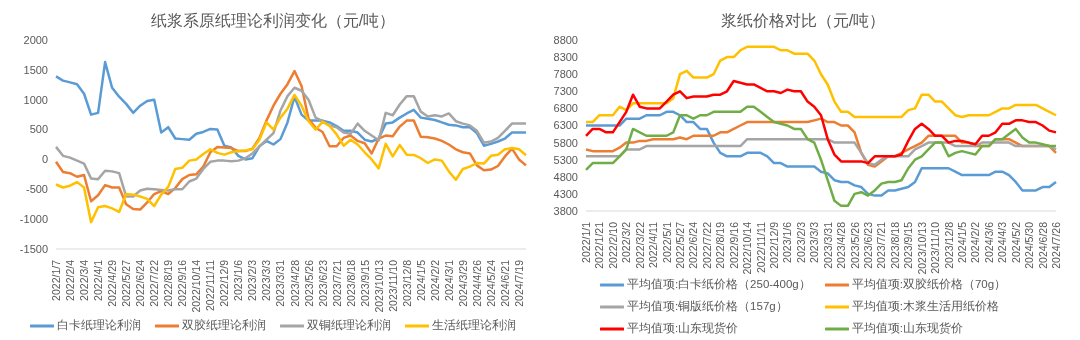 The width and height of the screenshot is (1080, 340). Describe the element at coordinates (36, 189) in the screenshot. I see `y-tick-label: -500` at that location.